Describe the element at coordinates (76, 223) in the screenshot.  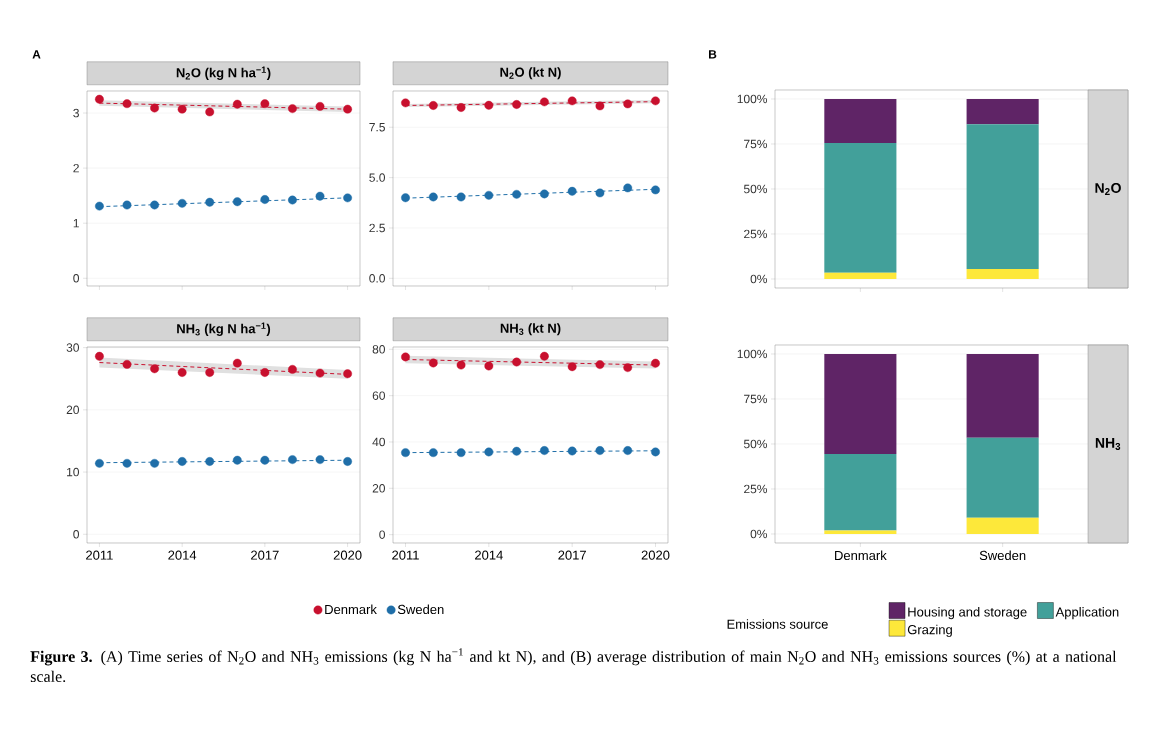
I see `y-tick-label: 1` at that location.